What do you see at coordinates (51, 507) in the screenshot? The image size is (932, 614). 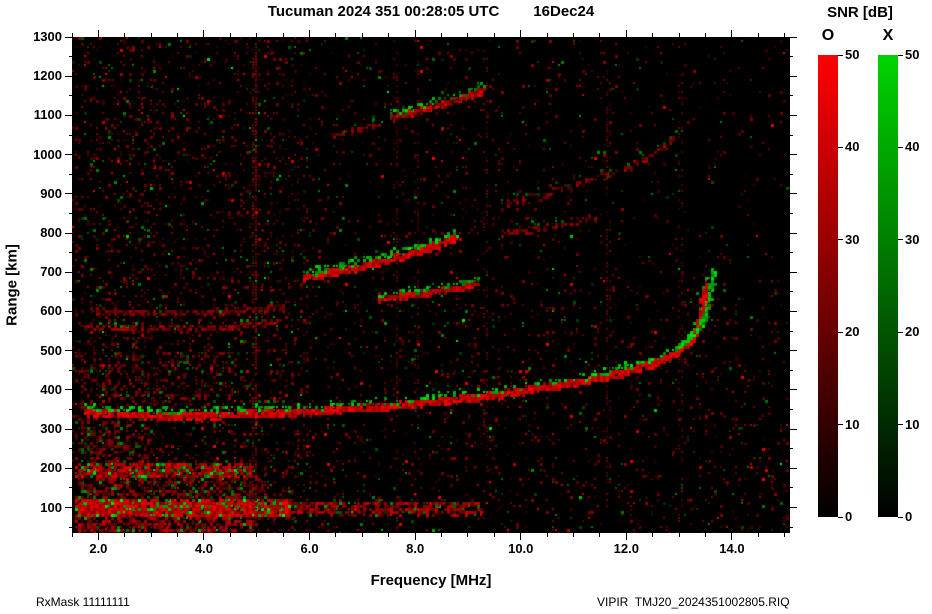 I see `y-tick-label: 100` at bounding box center [51, 507].